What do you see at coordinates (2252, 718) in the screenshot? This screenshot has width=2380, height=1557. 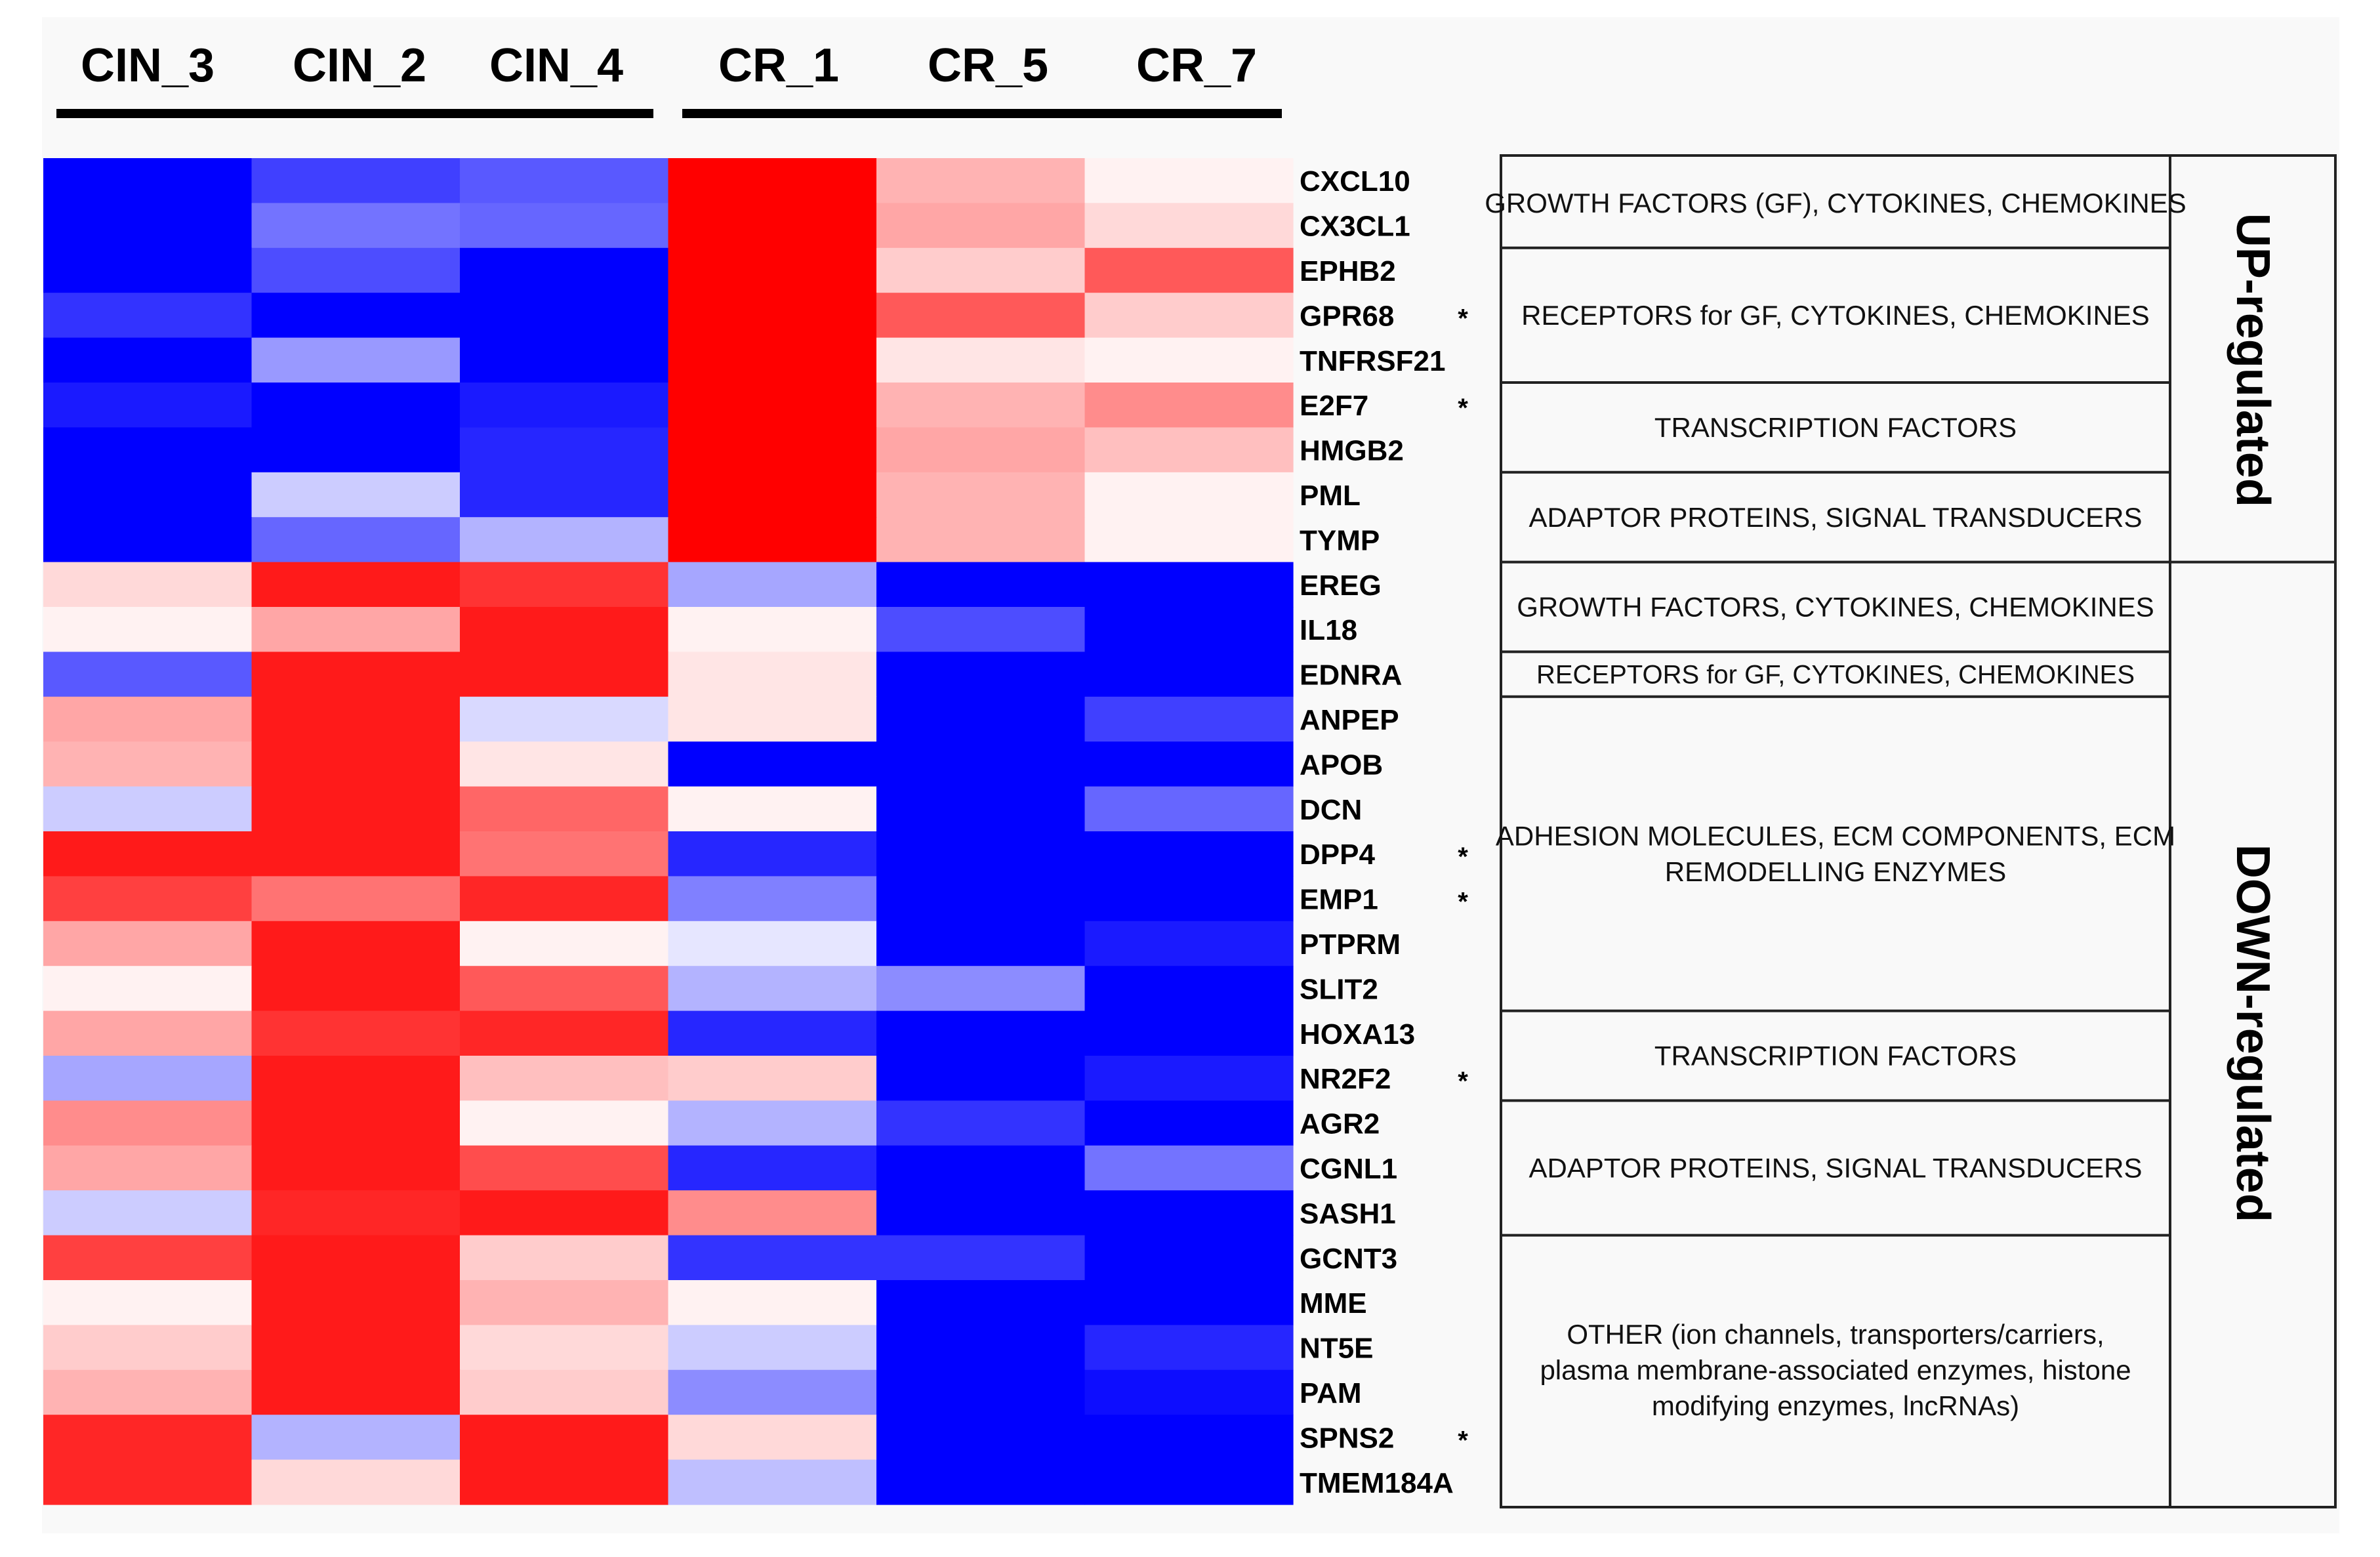 I see `regulation-labels: UP-regulated DOWN-regulated` at bounding box center [2252, 718].